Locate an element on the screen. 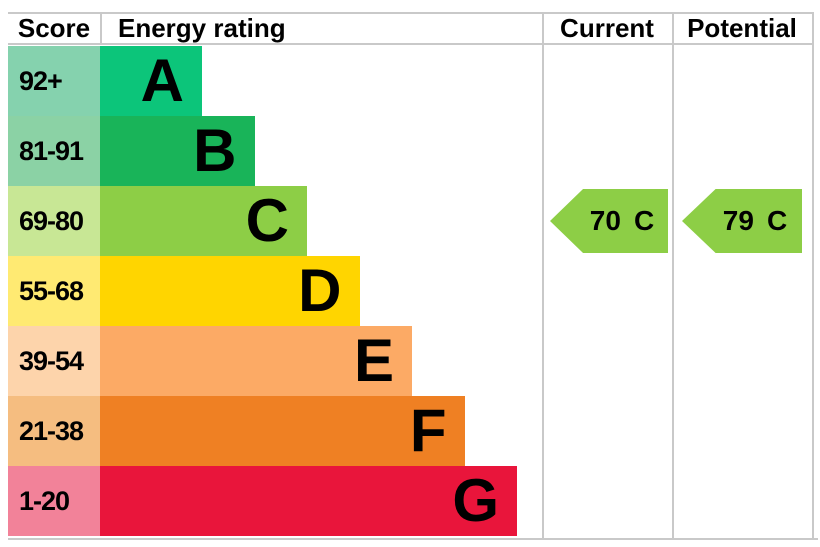 This screenshot has width=820, height=547. header-current-label: Current is located at coordinates (607, 27).